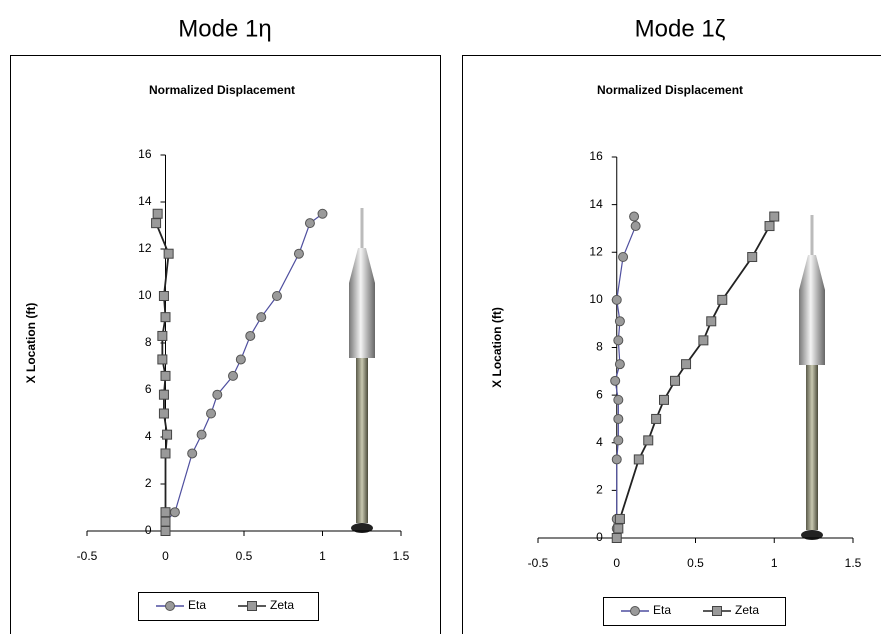 Image resolution: width=881 pixels, height=634 pixels. What do you see at coordinates (596, 299) in the screenshot?
I see `y-tick-label: 10` at bounding box center [596, 299].